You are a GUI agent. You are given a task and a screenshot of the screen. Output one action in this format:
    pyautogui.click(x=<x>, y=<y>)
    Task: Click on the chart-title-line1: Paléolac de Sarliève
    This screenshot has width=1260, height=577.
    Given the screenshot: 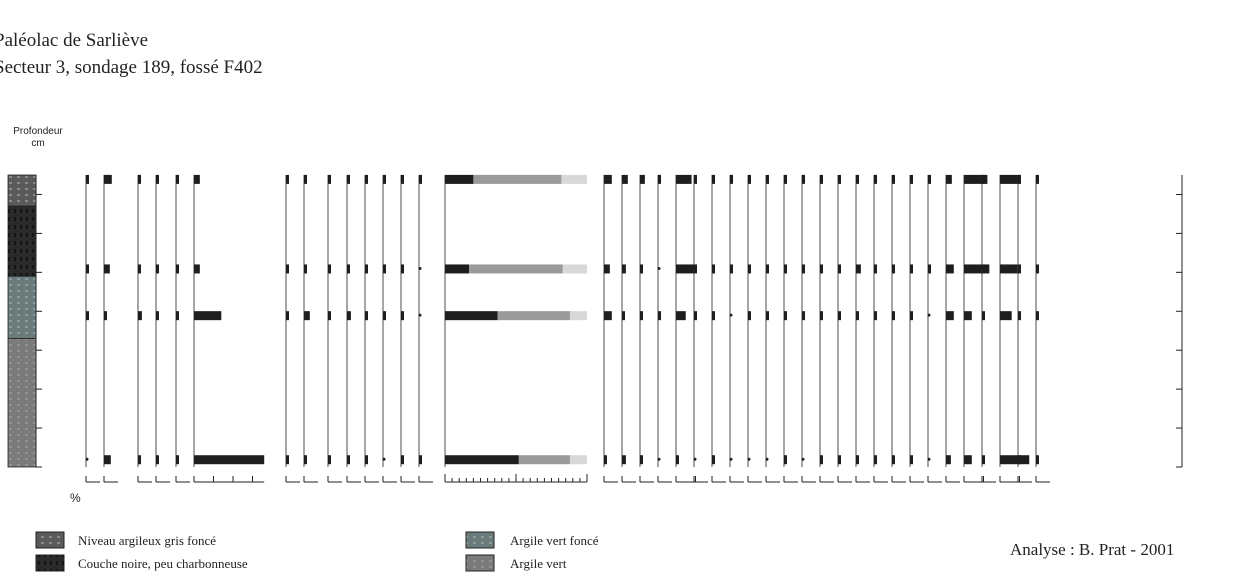 What is the action you would take?
    pyautogui.click(x=74, y=40)
    